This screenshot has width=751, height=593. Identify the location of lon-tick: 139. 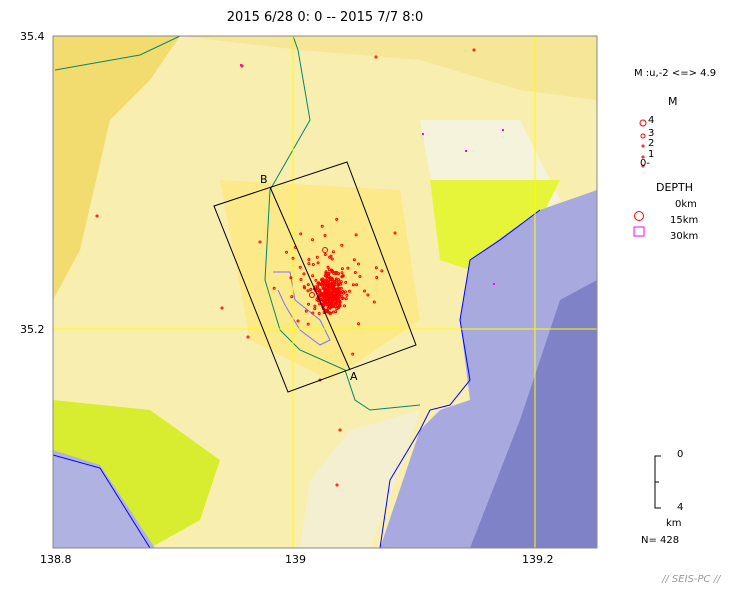
(295, 559).